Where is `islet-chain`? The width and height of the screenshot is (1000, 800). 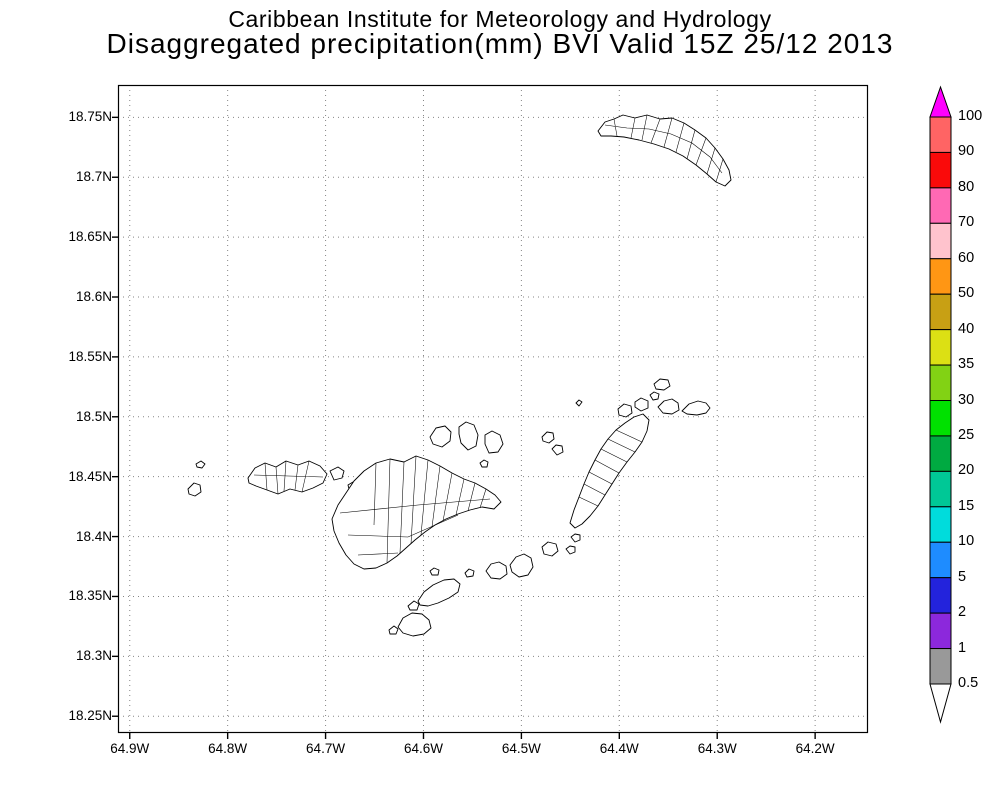
islet-chain is located at coordinates (696, 408).